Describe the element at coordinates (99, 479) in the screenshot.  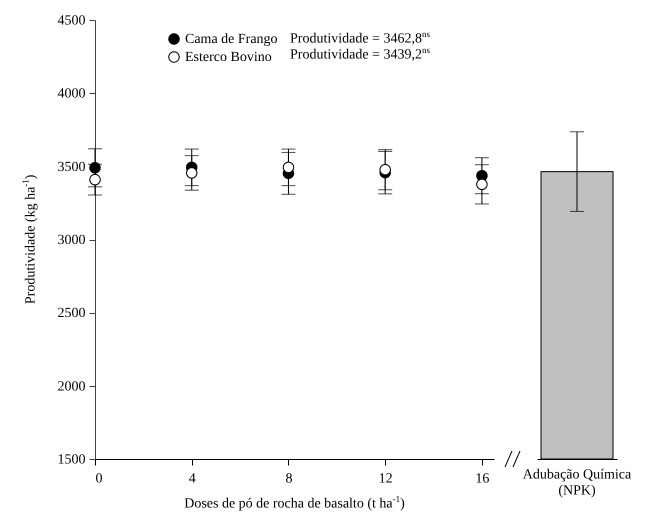
I see `x-tick-label: 0` at that location.